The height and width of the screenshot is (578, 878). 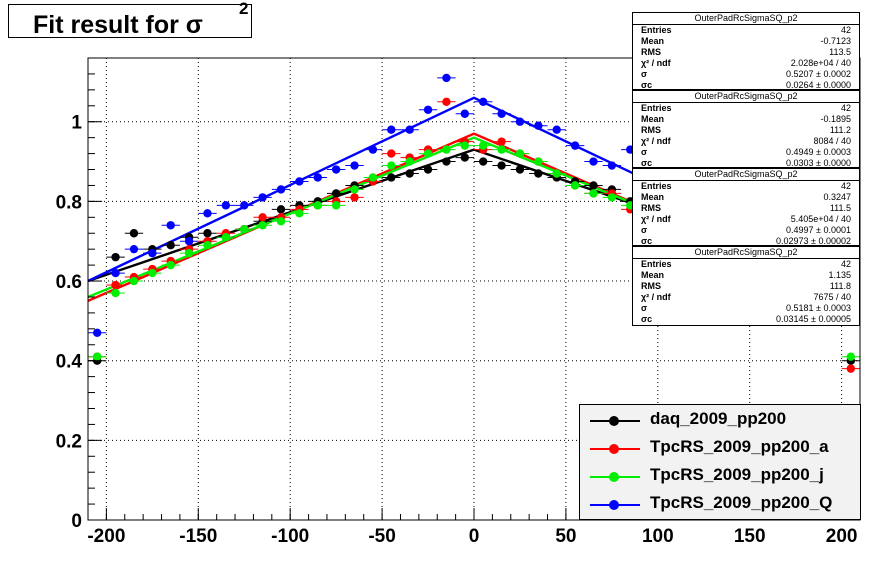 I want to click on stats-row: RMS 111.2, so click(x=746, y=130).